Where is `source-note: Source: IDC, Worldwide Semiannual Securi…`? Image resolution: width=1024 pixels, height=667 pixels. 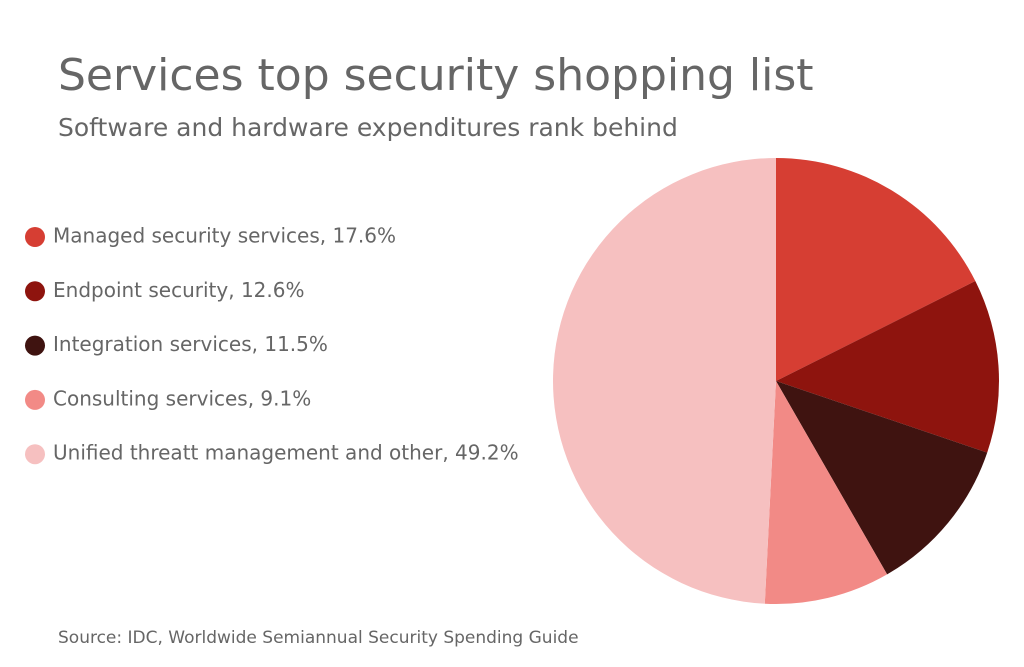 source-note: Source: IDC, Worldwide Semiannual Securi… is located at coordinates (318, 638).